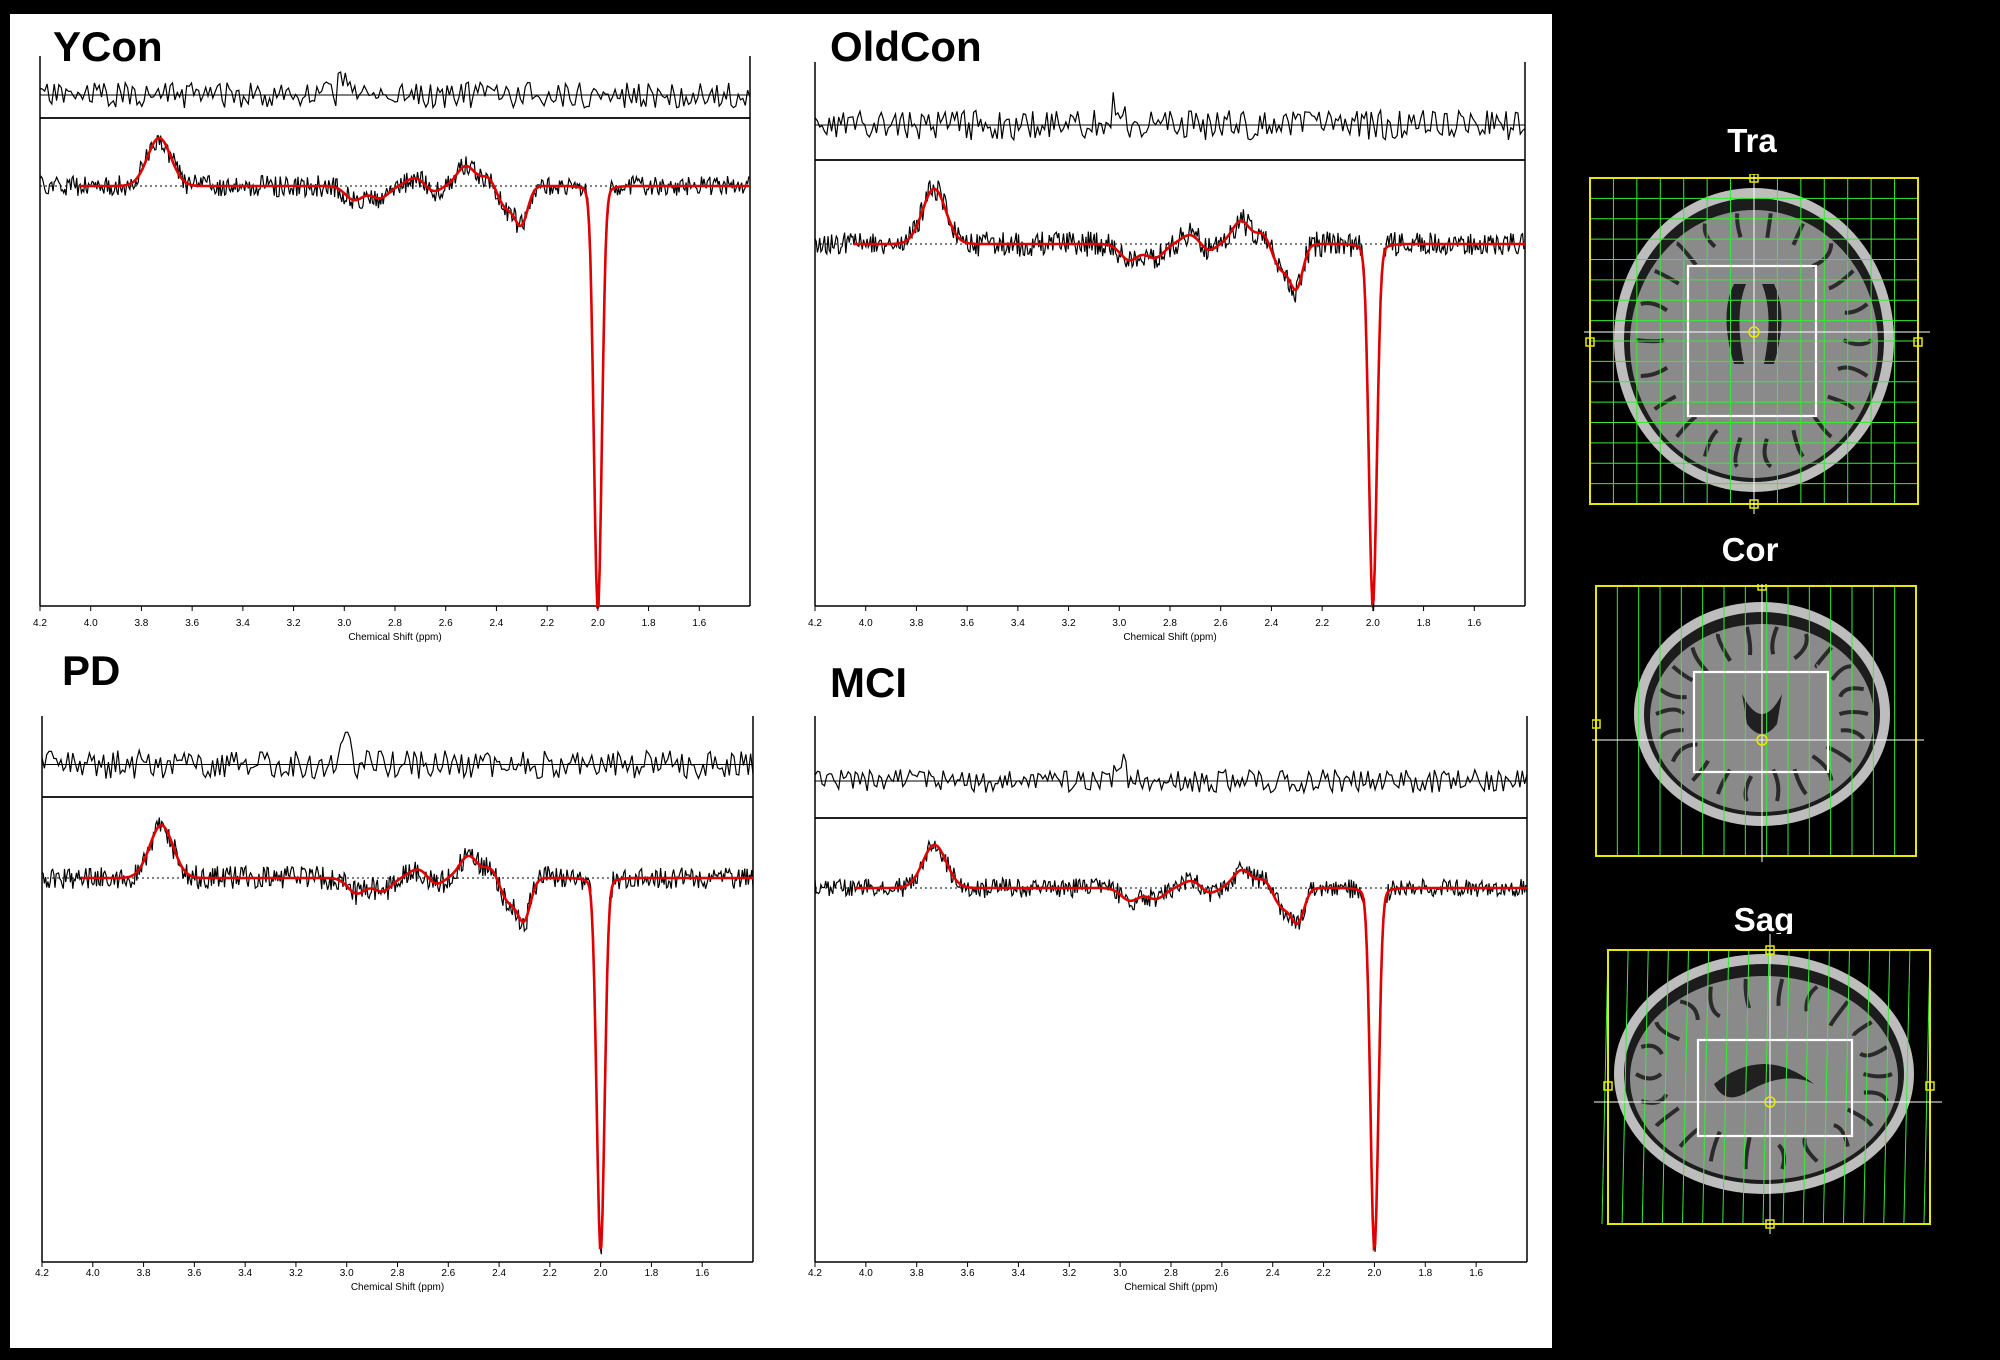 This screenshot has width=2000, height=1360. What do you see at coordinates (194, 1273) in the screenshot?
I see `x-tick-label: 3.6` at bounding box center [194, 1273].